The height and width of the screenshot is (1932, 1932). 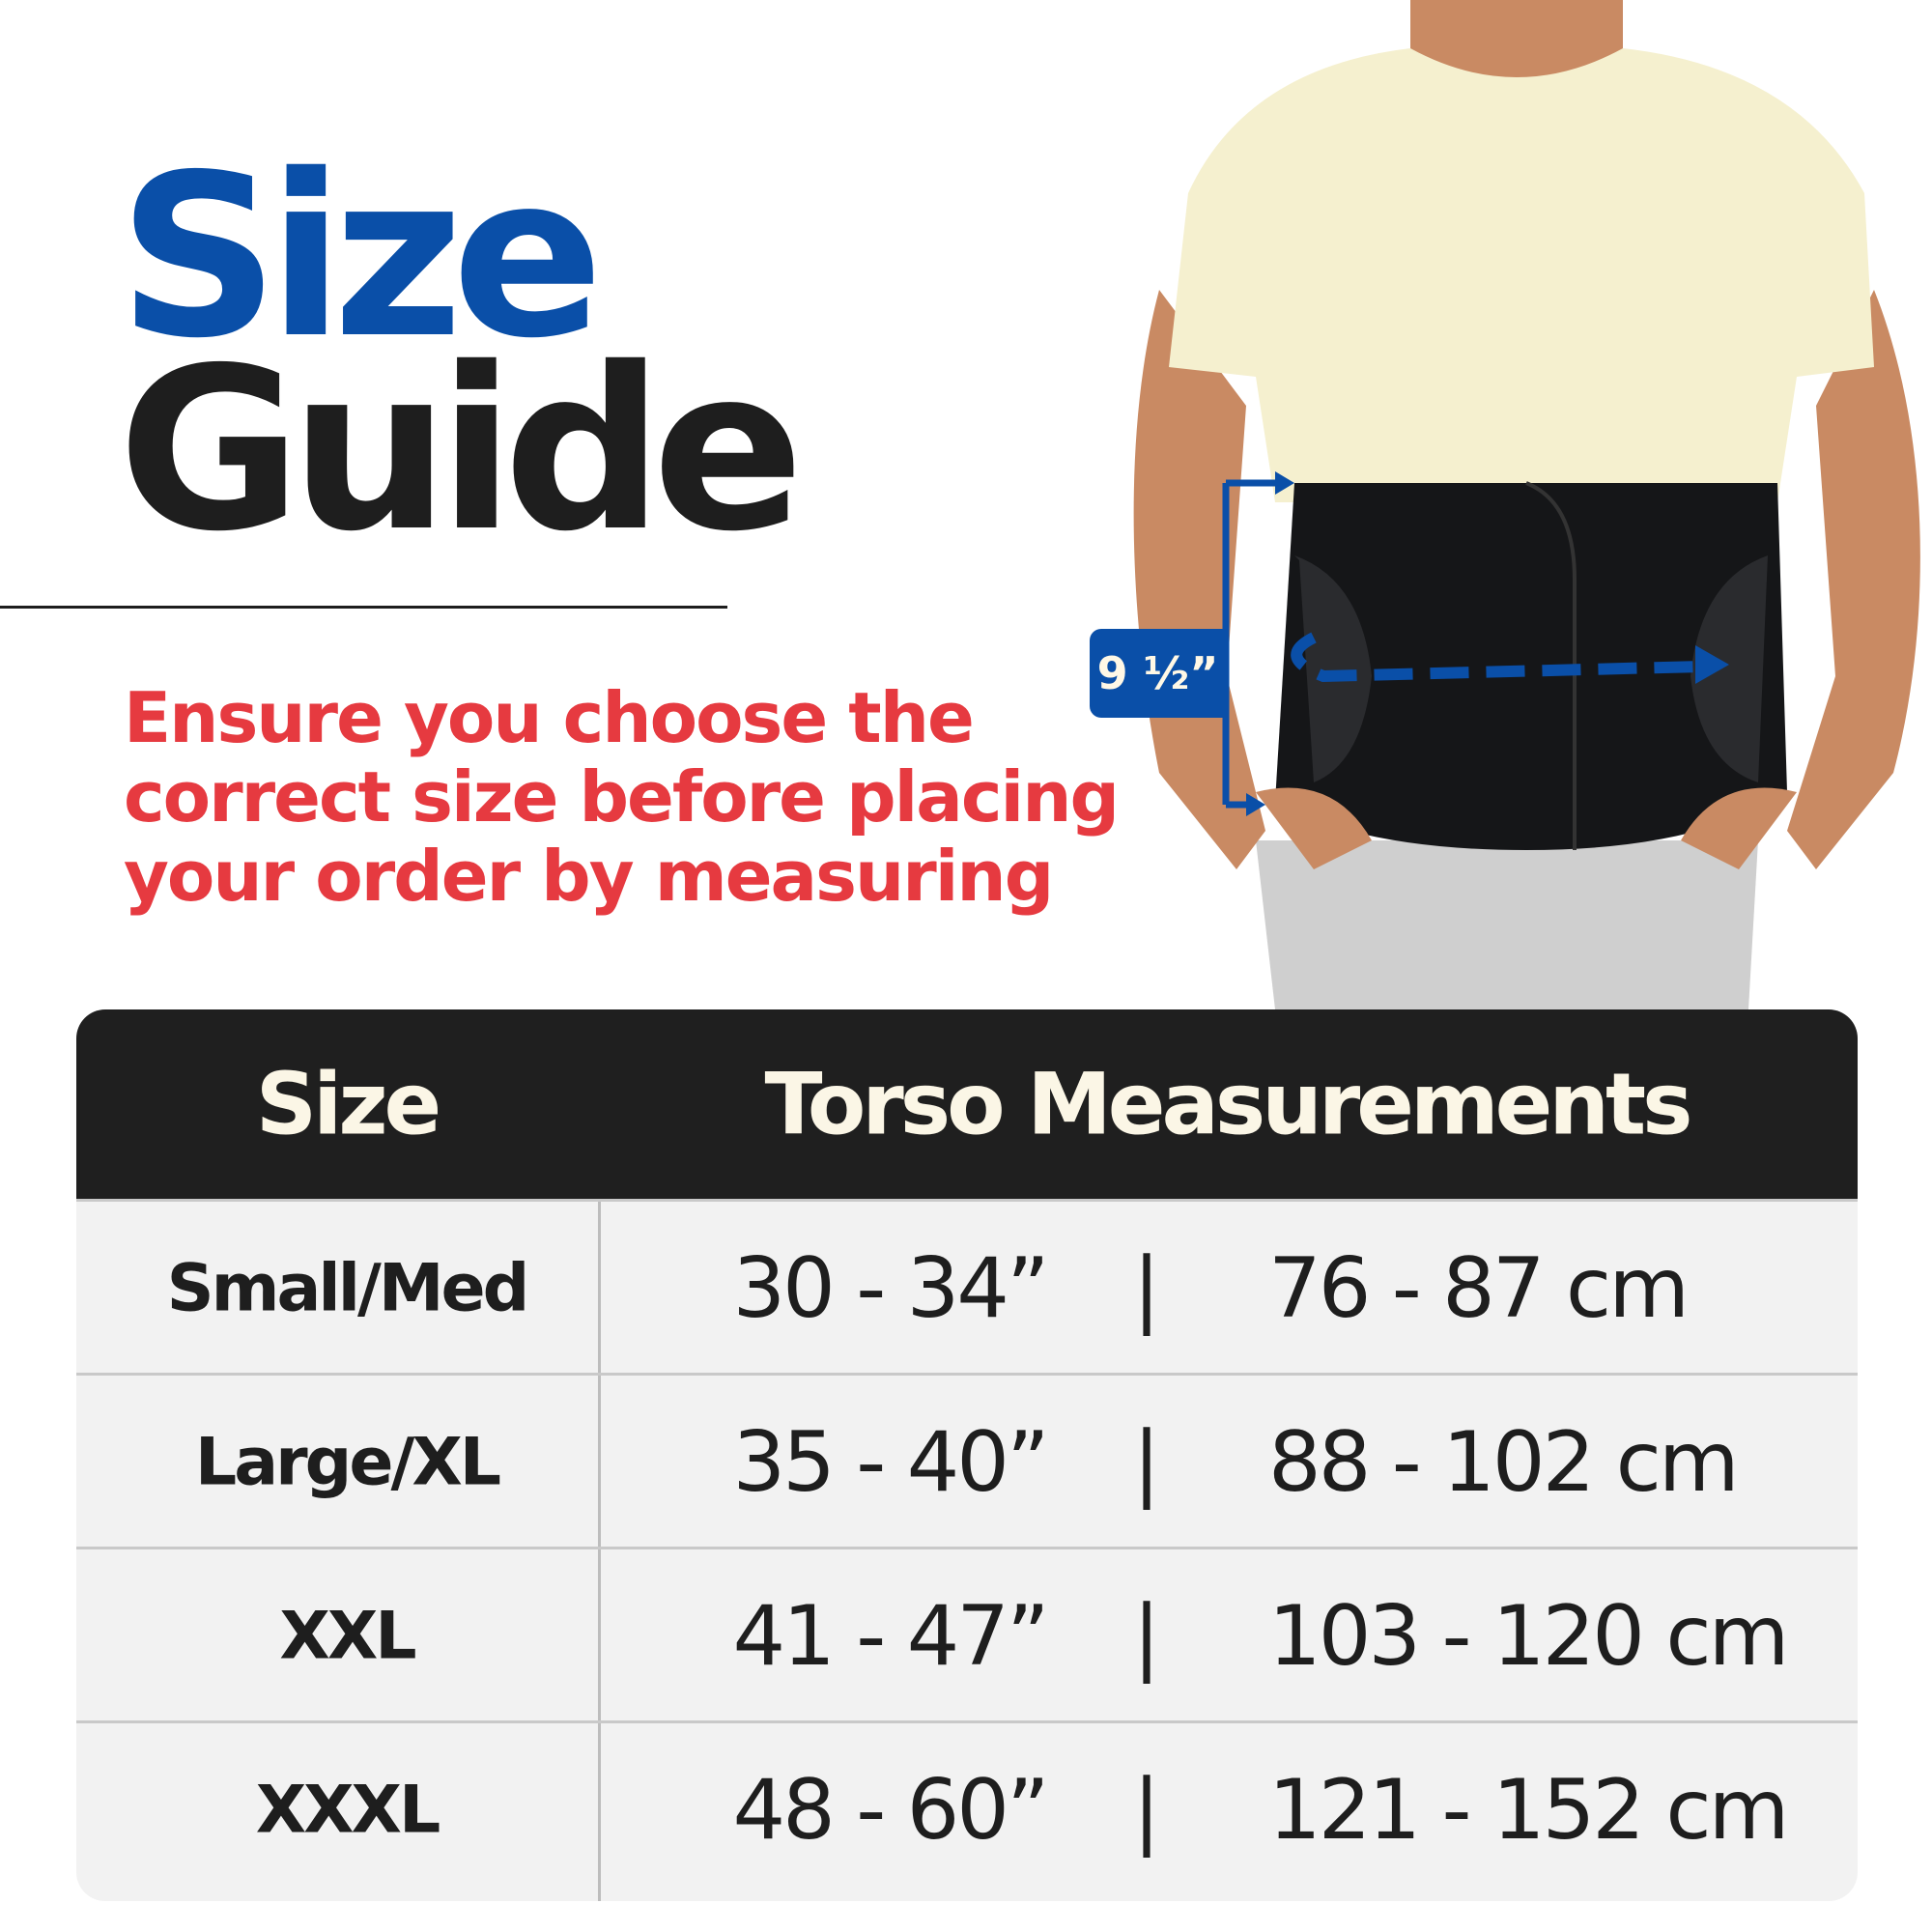 I want to click on inches-cell: 35 - 40”, so click(x=890, y=1462).